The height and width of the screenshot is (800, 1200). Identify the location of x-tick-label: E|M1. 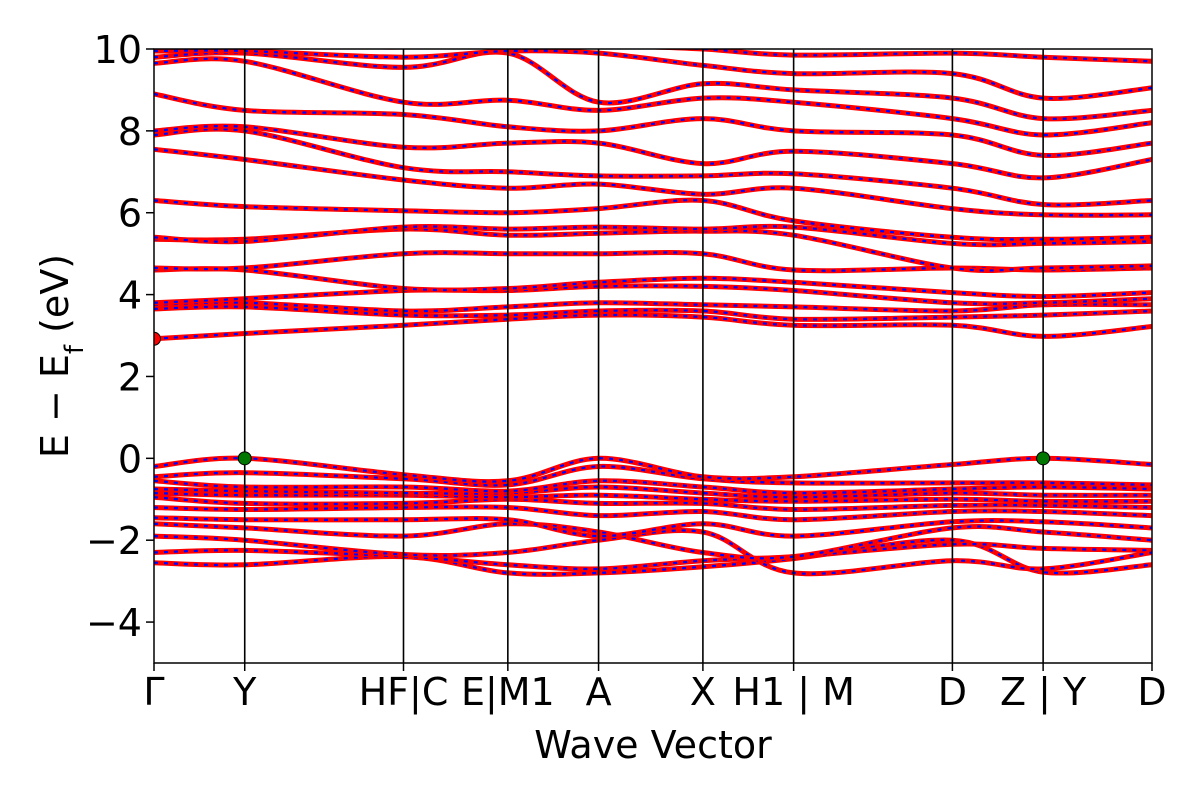
(508, 692).